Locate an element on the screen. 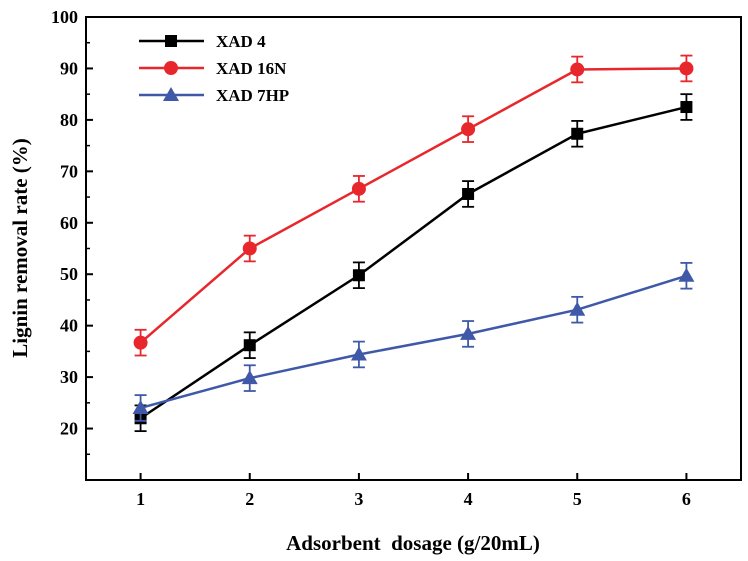 The height and width of the screenshot is (561, 748). y-tick-label: 100 is located at coordinates (64, 17).